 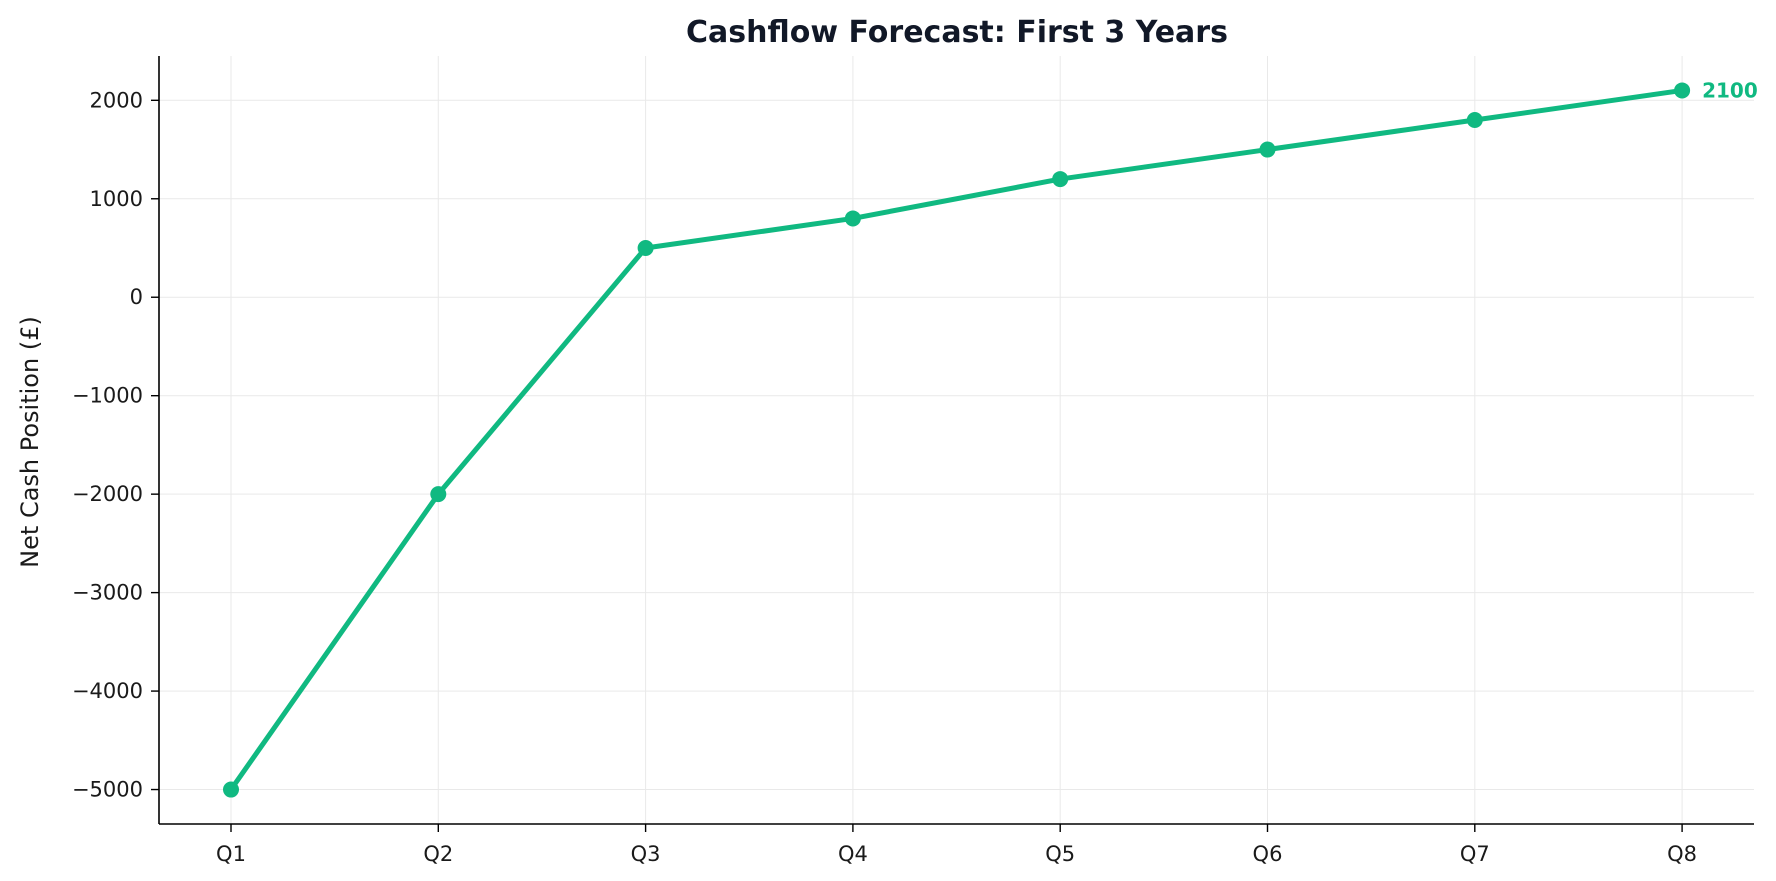 I want to click on y-tick-label: −4000, so click(x=107, y=691).